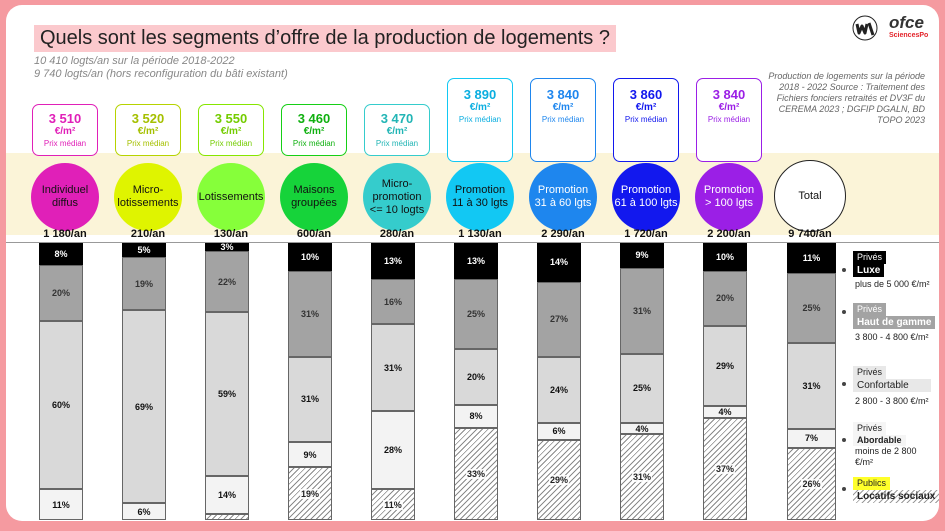 The height and width of the screenshot is (531, 945). I want to click on price-box-individuel-diffus: 3 510 €/m² Prix médian, so click(65, 130).